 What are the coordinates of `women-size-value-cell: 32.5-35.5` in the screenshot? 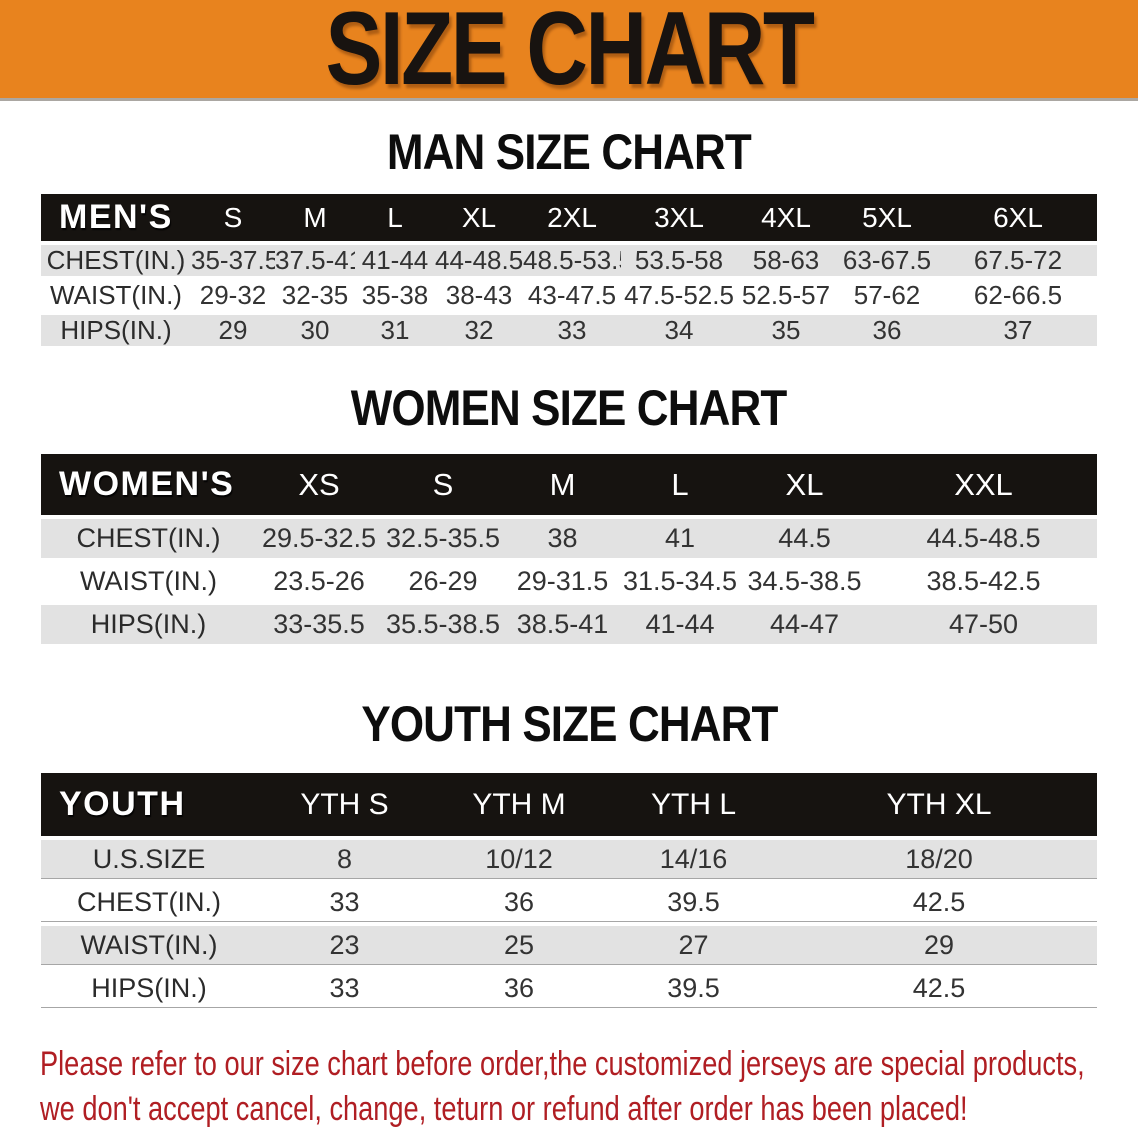 It's located at (443, 536).